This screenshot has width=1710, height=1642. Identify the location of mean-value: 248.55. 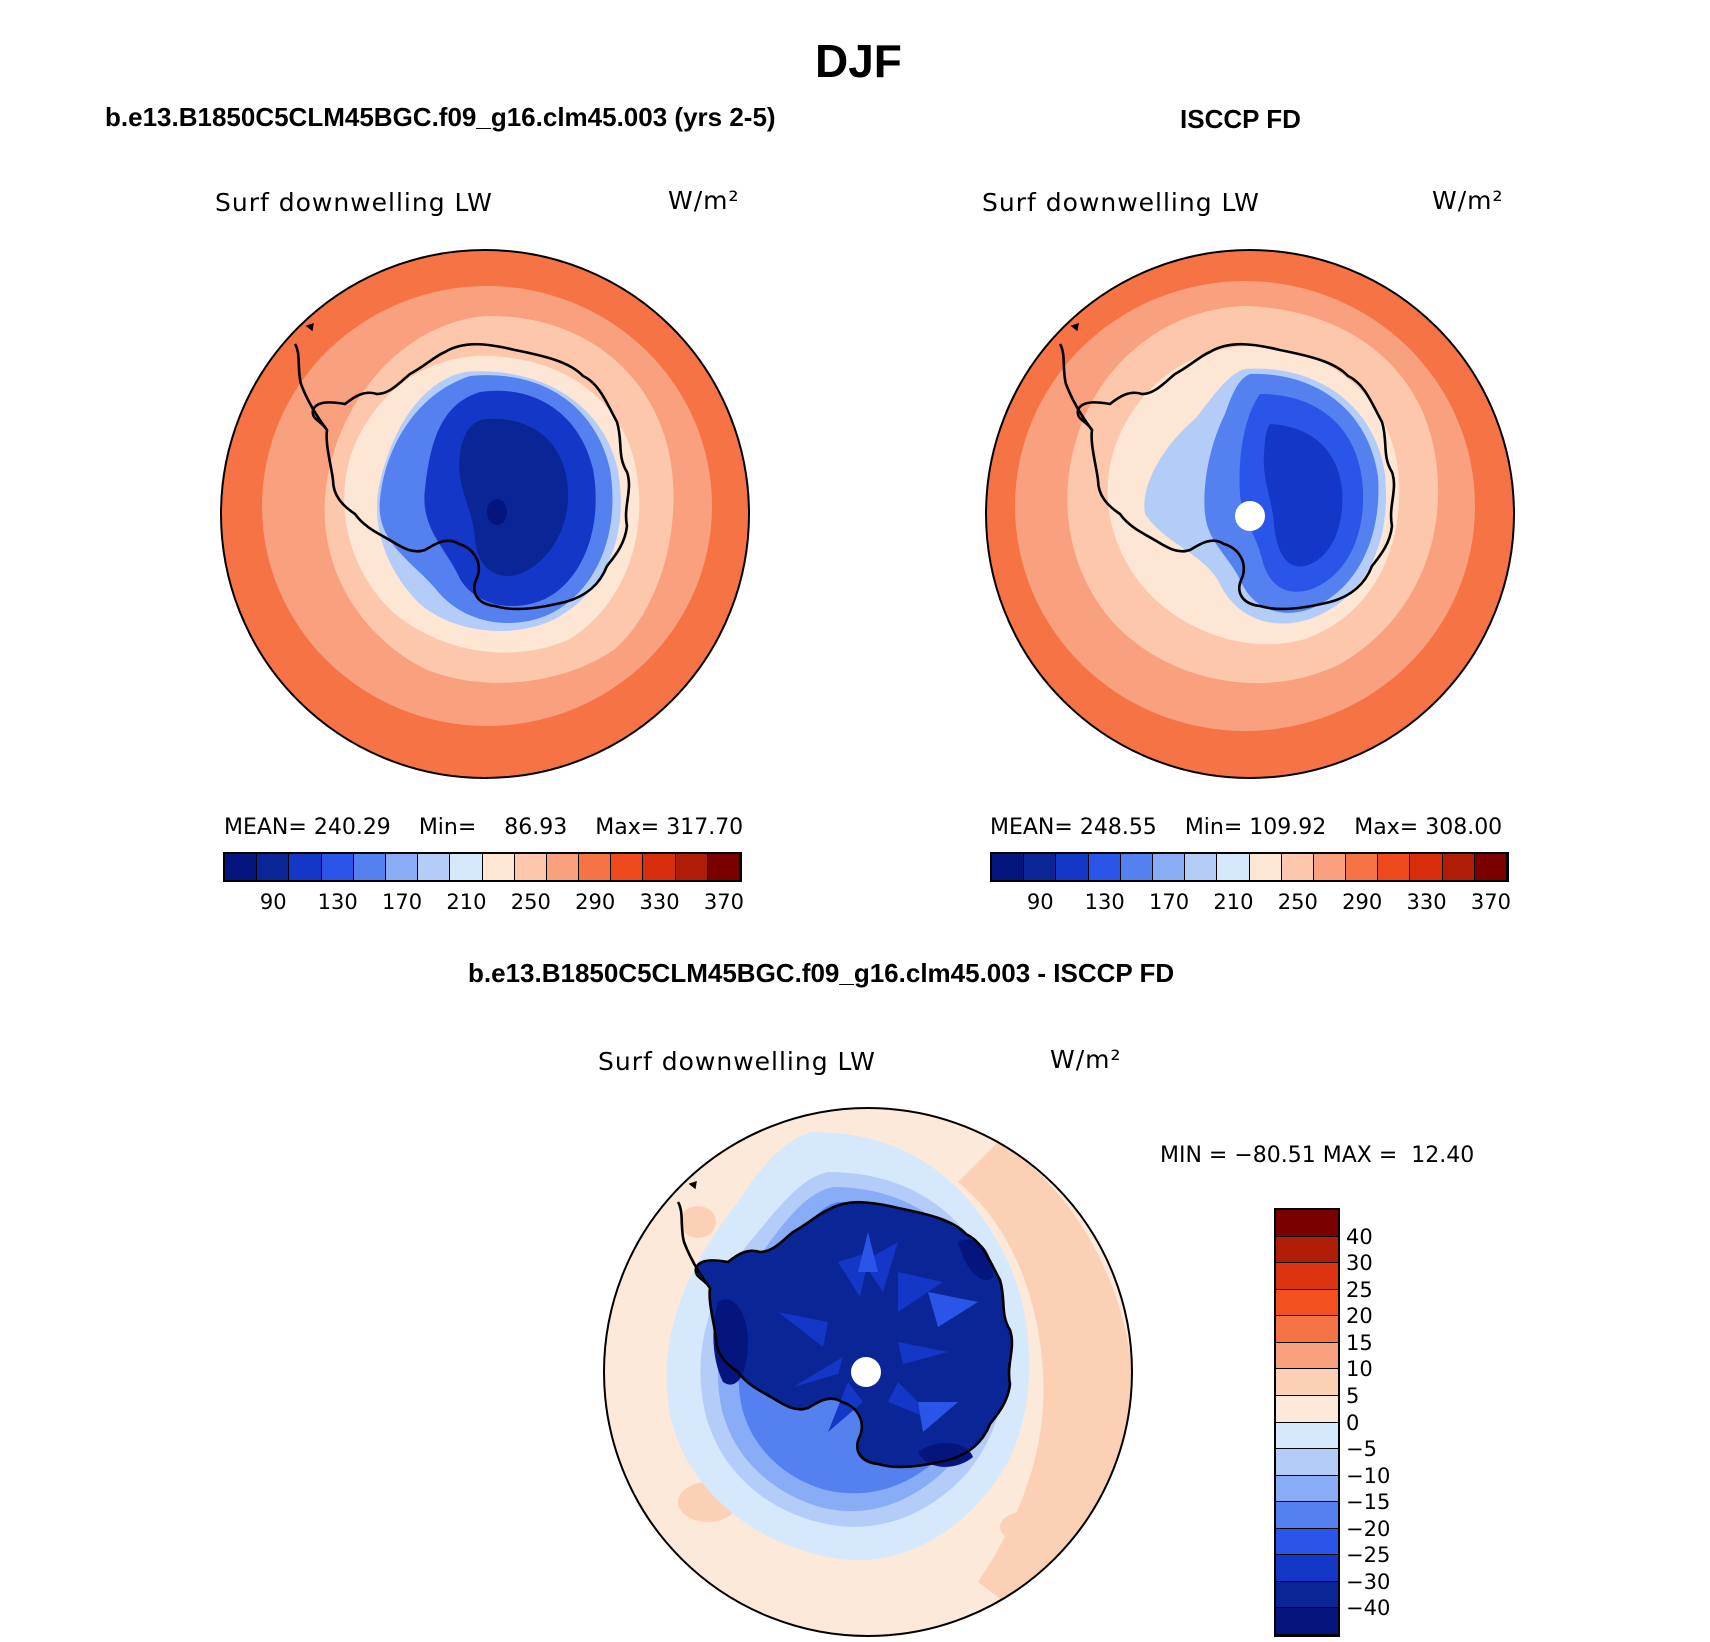
(1118, 827).